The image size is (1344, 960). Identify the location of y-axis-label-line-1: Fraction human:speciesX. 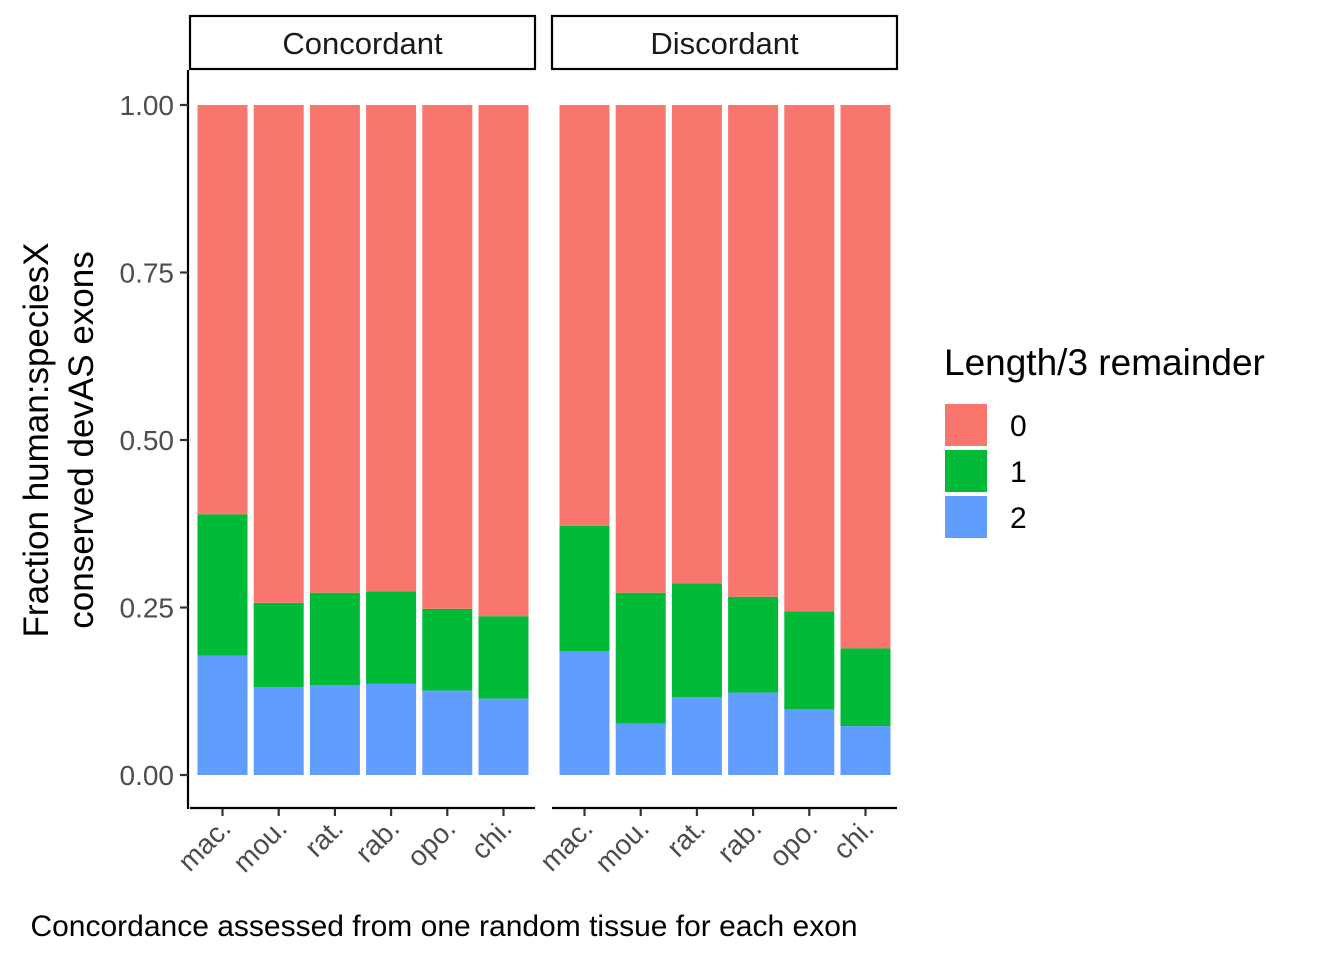
(36, 440).